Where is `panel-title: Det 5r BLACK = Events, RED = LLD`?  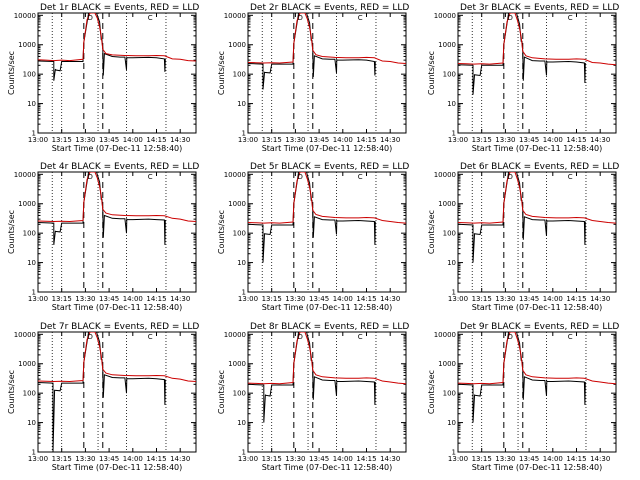
panel-title: Det 5r BLACK = Events, RED = LLD is located at coordinates (329, 167).